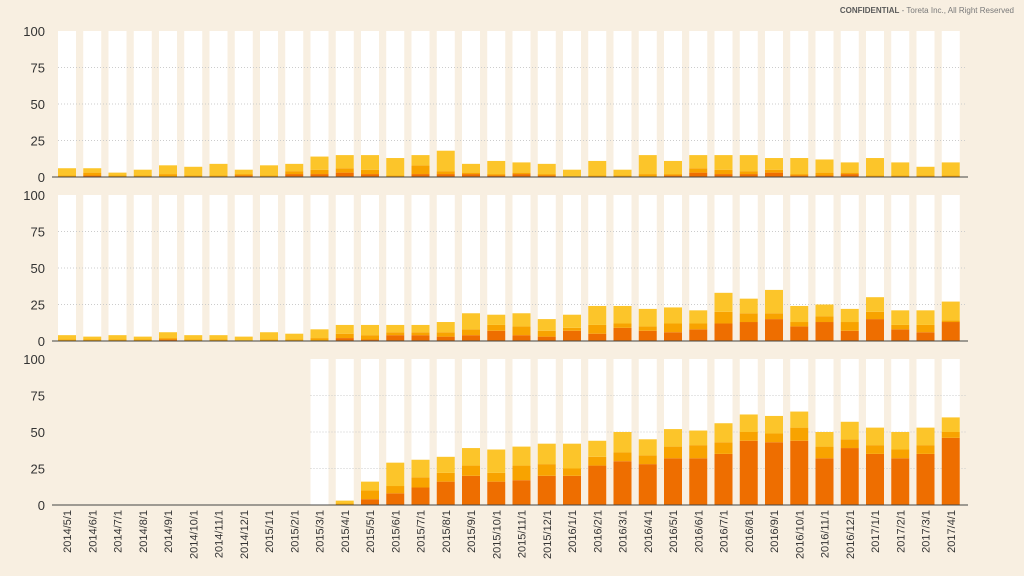 The width and height of the screenshot is (1024, 576). I want to click on bar-segment-light-p3-2016/8/1, so click(748, 423).